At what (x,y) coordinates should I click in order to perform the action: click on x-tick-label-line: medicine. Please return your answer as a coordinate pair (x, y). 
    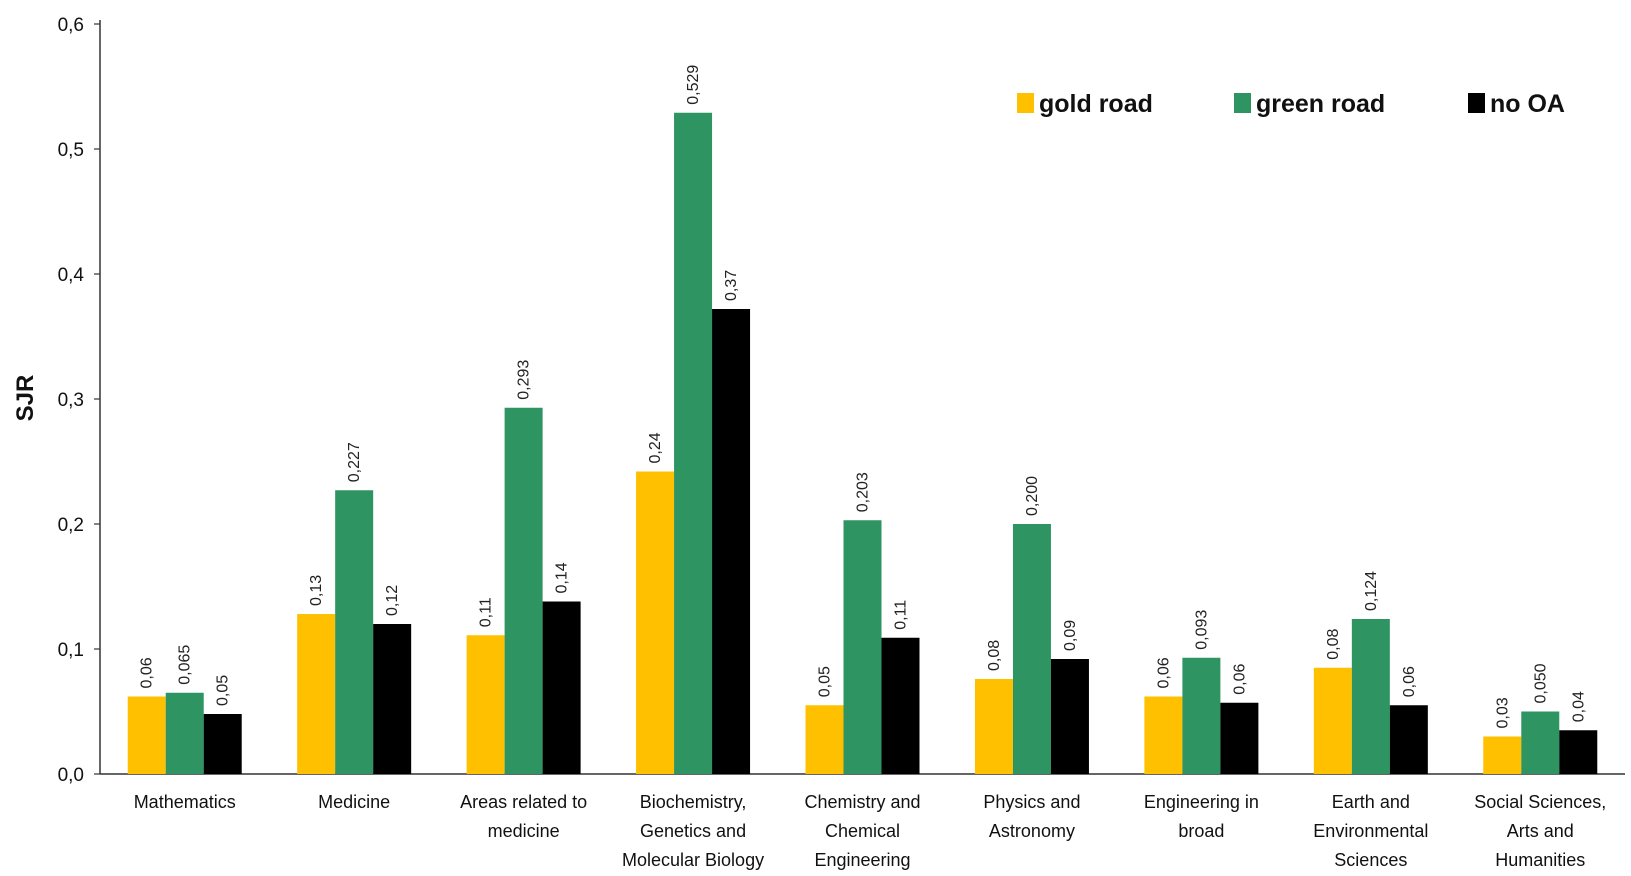
    Looking at the image, I should click on (524, 831).